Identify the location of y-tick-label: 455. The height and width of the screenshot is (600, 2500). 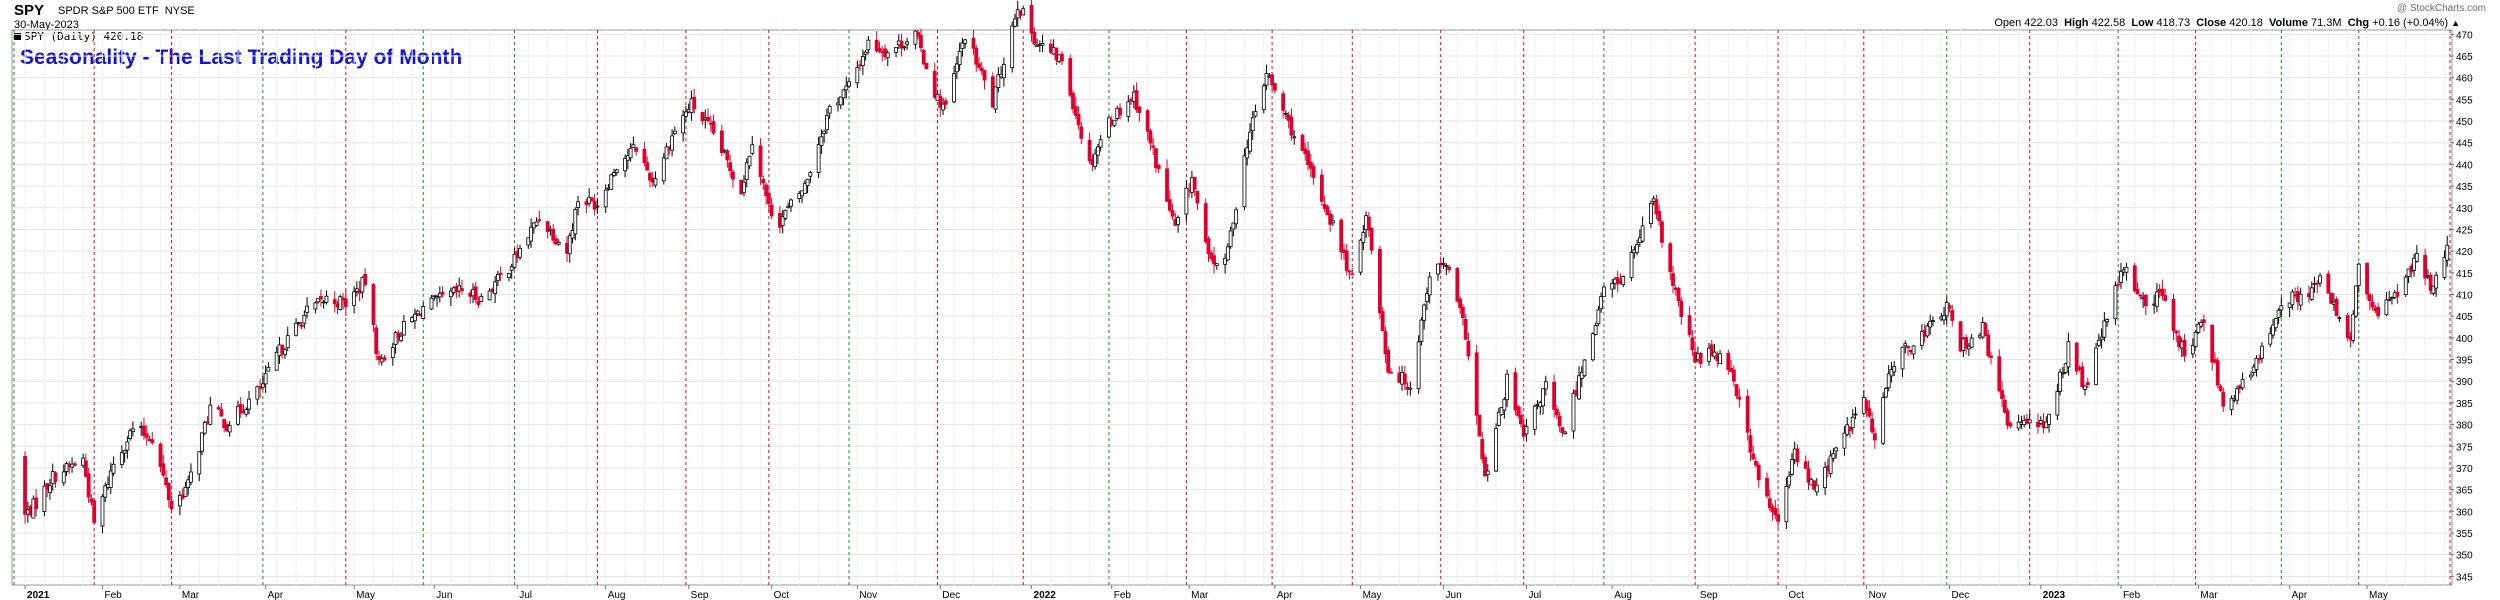
(2464, 100).